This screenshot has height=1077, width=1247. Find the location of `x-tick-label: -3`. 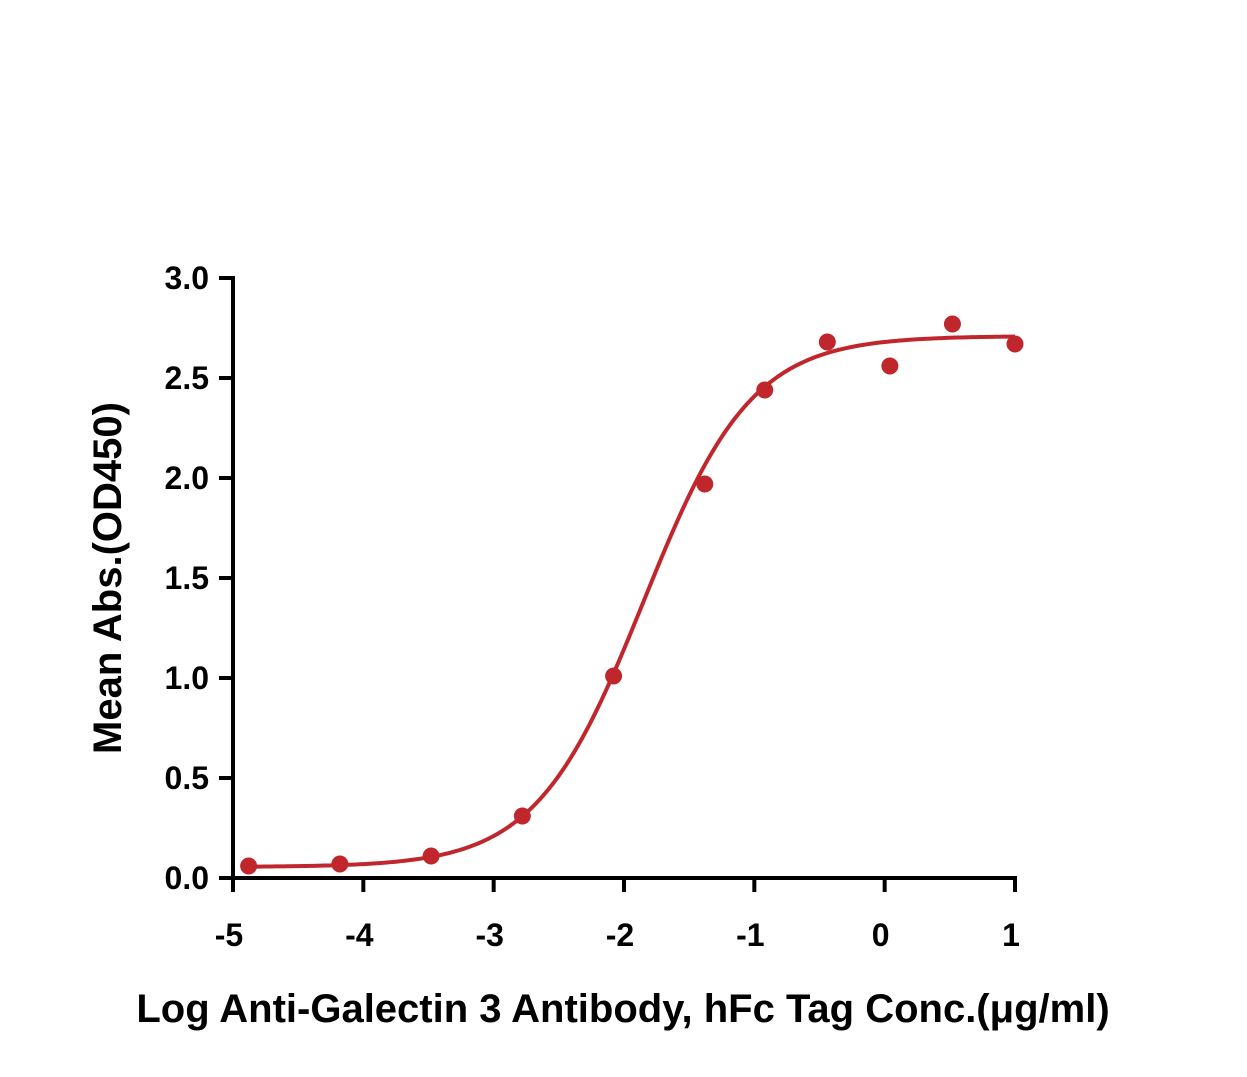

x-tick-label: -3 is located at coordinates (489, 935).